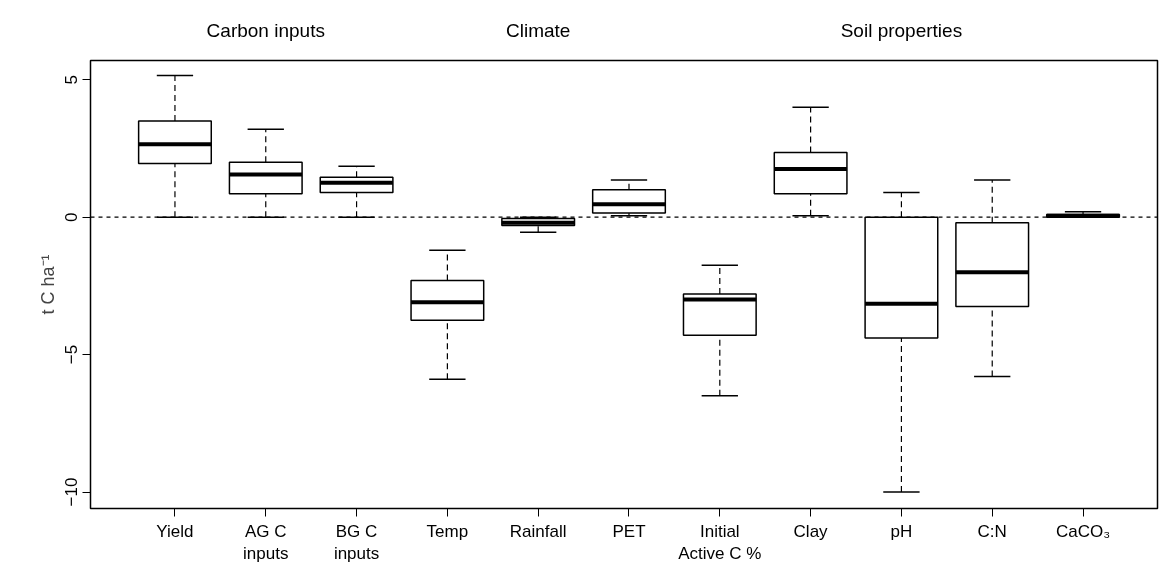  I want to click on y-tick-label: 0, so click(72, 217).